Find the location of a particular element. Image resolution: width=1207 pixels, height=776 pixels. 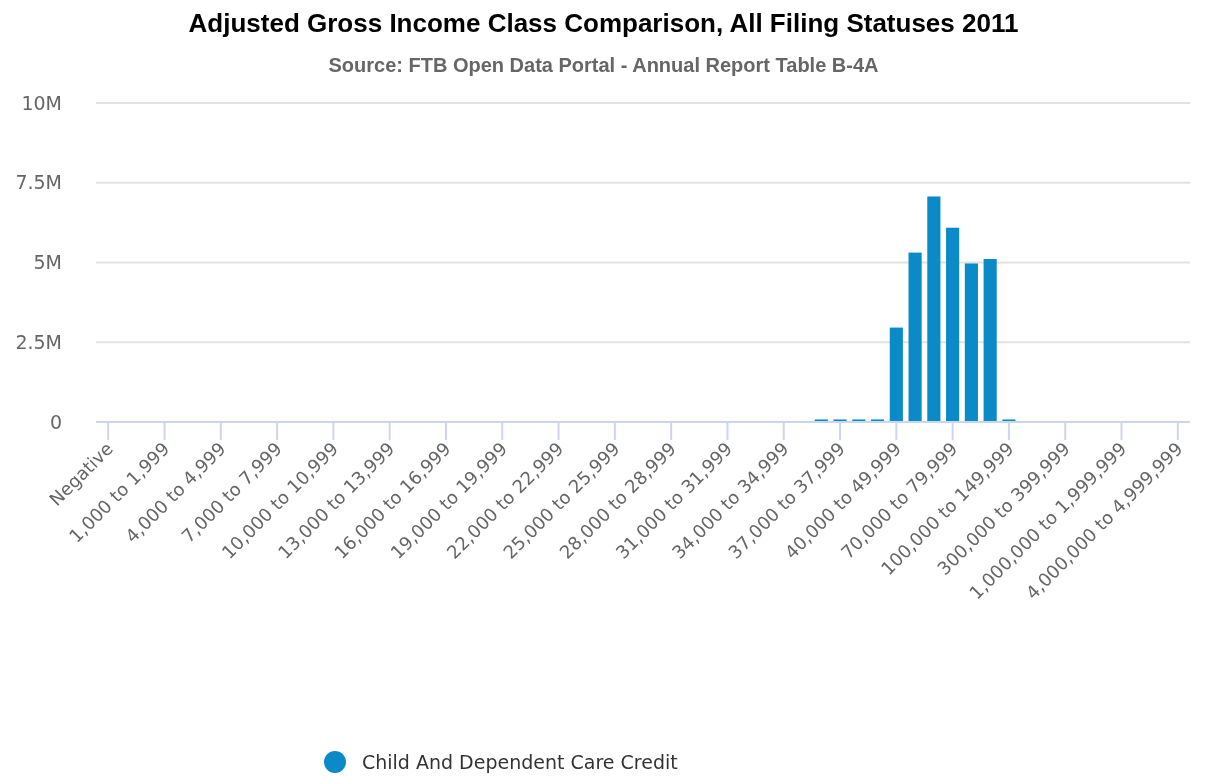

y-tick-label: 7.5M is located at coordinates (38, 182).